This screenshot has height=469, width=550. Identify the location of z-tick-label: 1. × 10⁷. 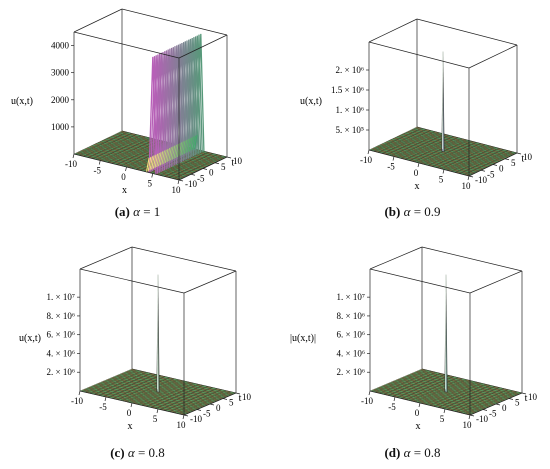
(61, 297).